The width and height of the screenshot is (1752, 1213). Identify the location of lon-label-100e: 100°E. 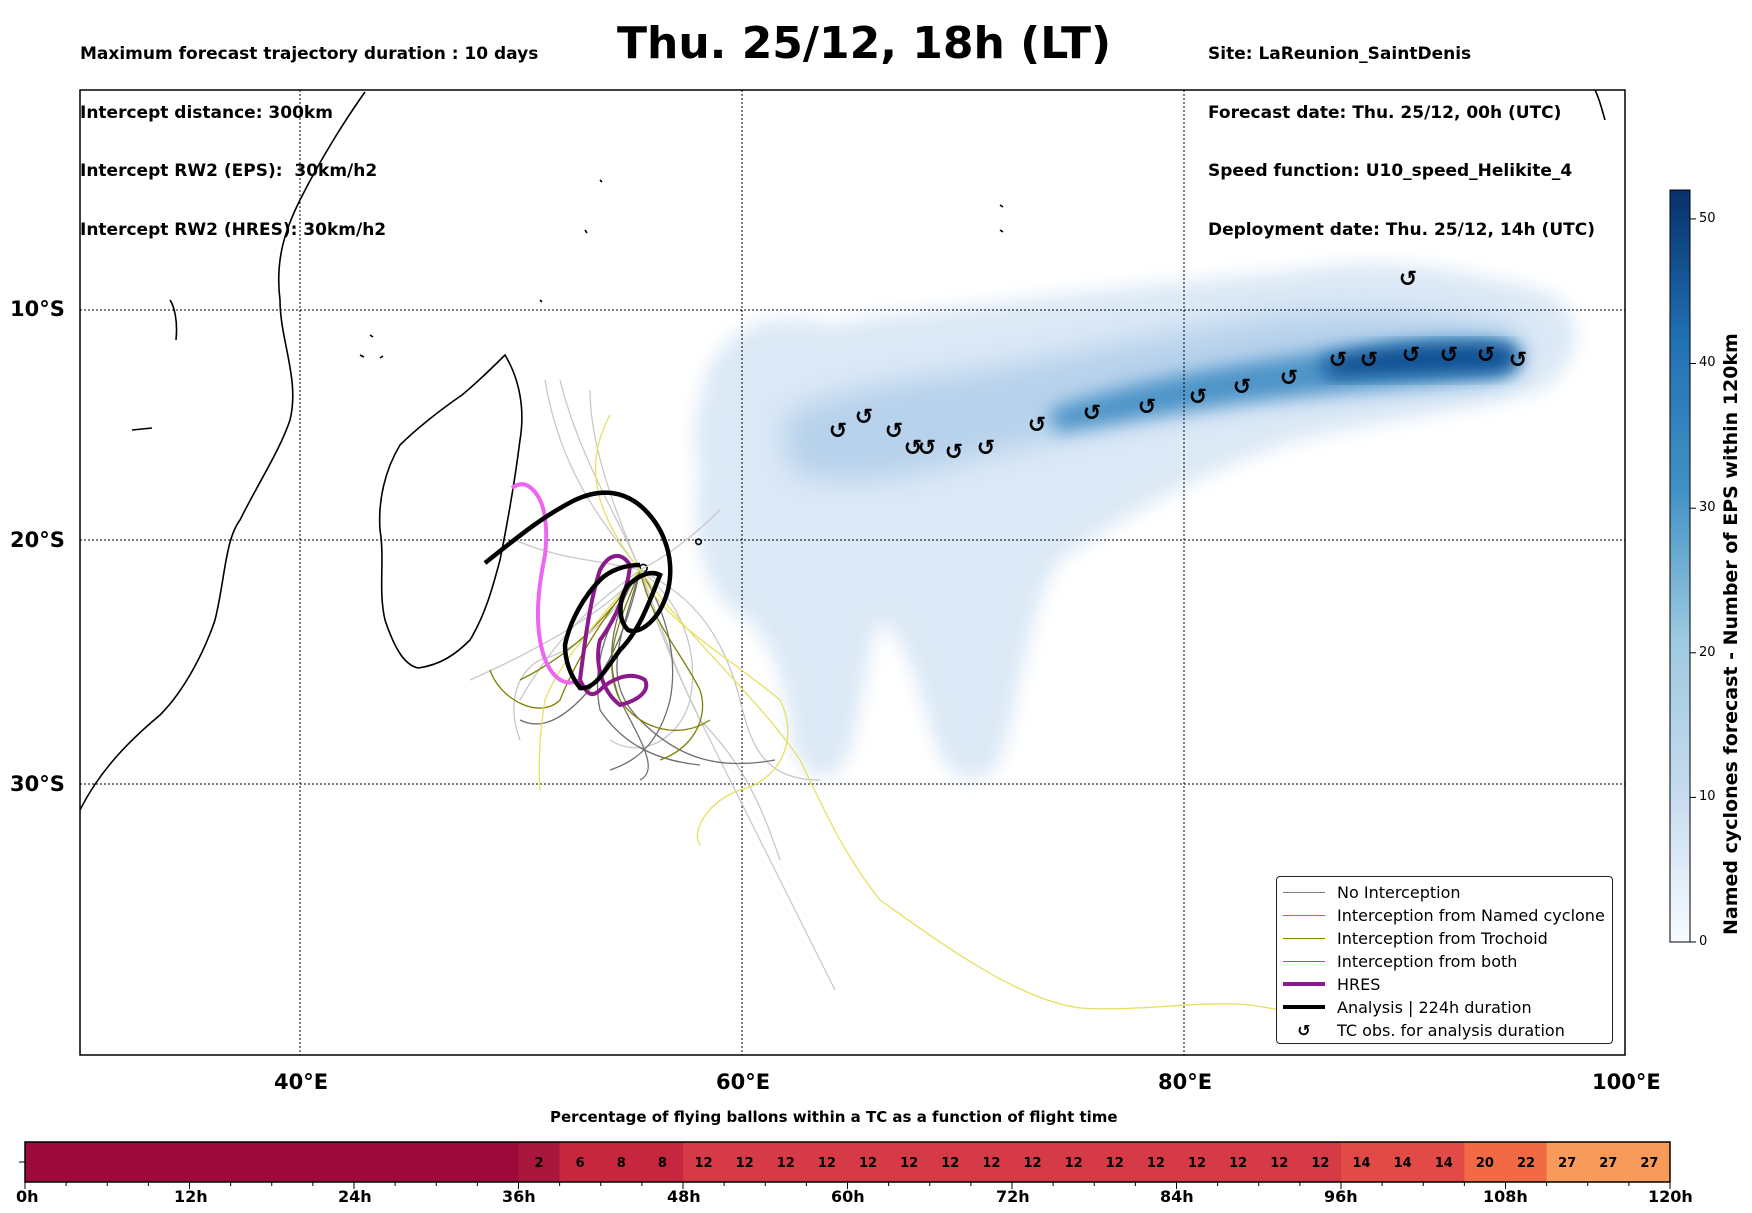
(1626, 1082).